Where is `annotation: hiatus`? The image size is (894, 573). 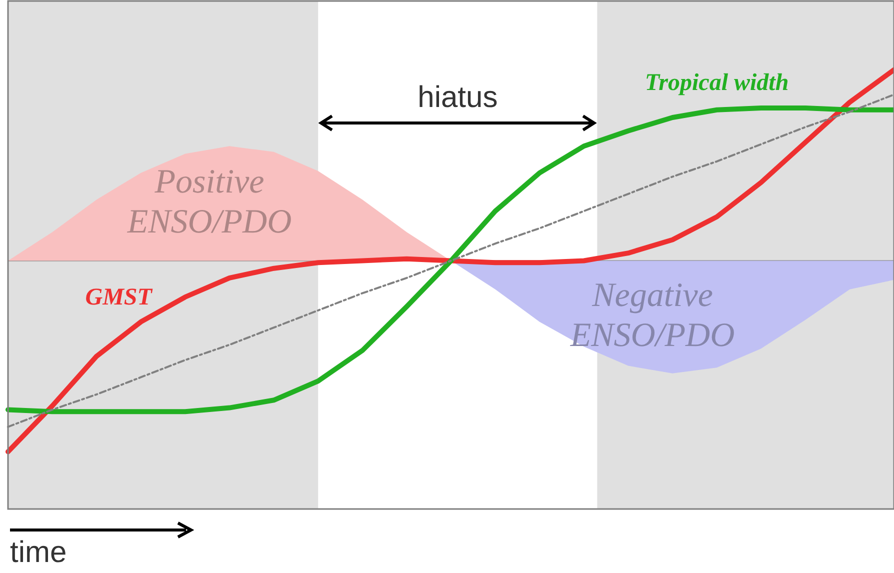 annotation: hiatus is located at coordinates (458, 98).